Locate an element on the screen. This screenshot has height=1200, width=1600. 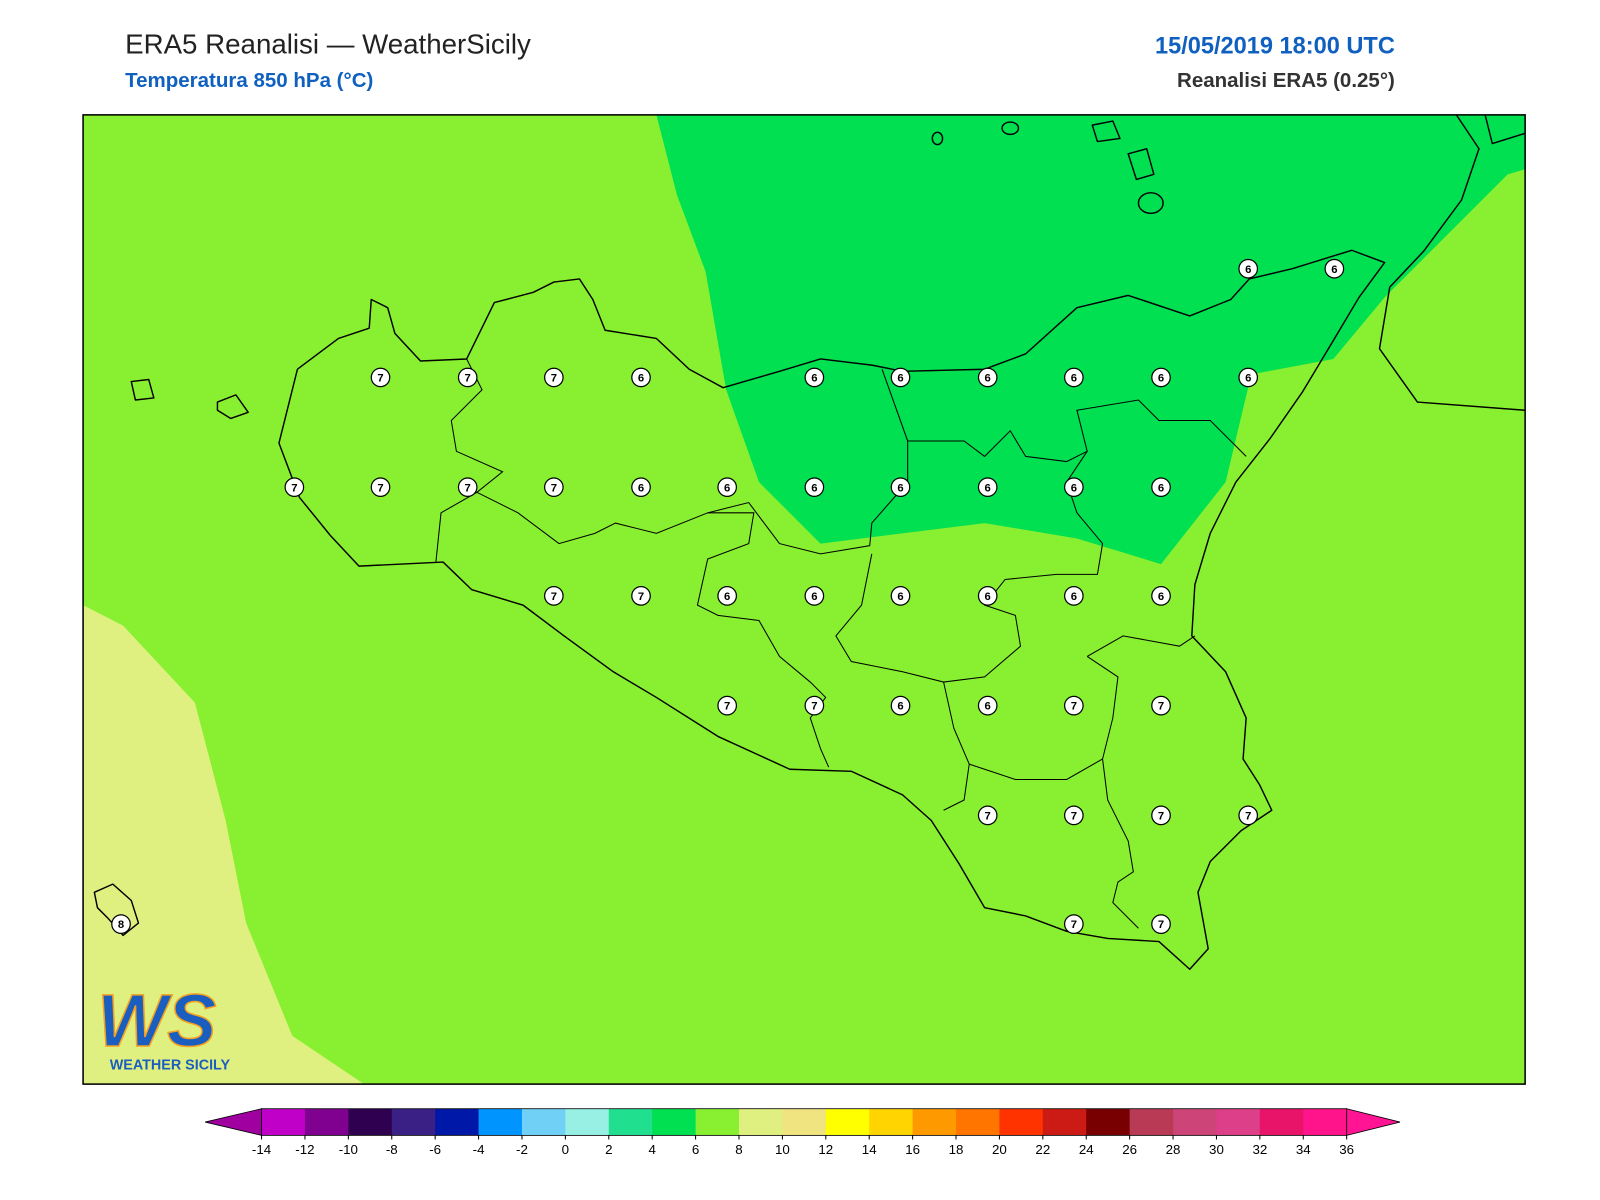
logo-text: WEATHER SICILY is located at coordinates (170, 1066).